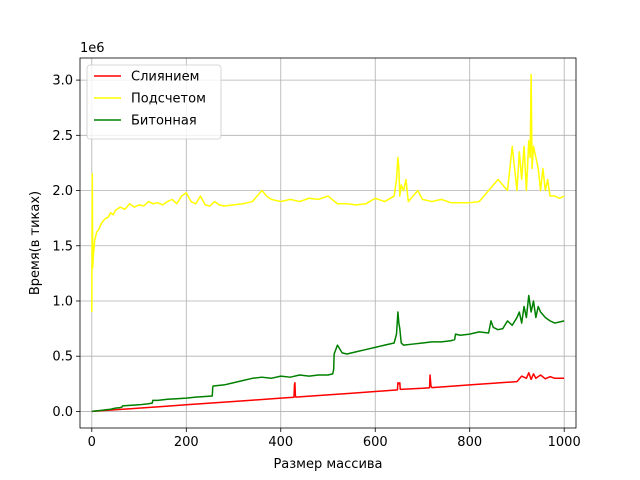  I want to click on y-tick-label: 0.0, so click(62, 412).